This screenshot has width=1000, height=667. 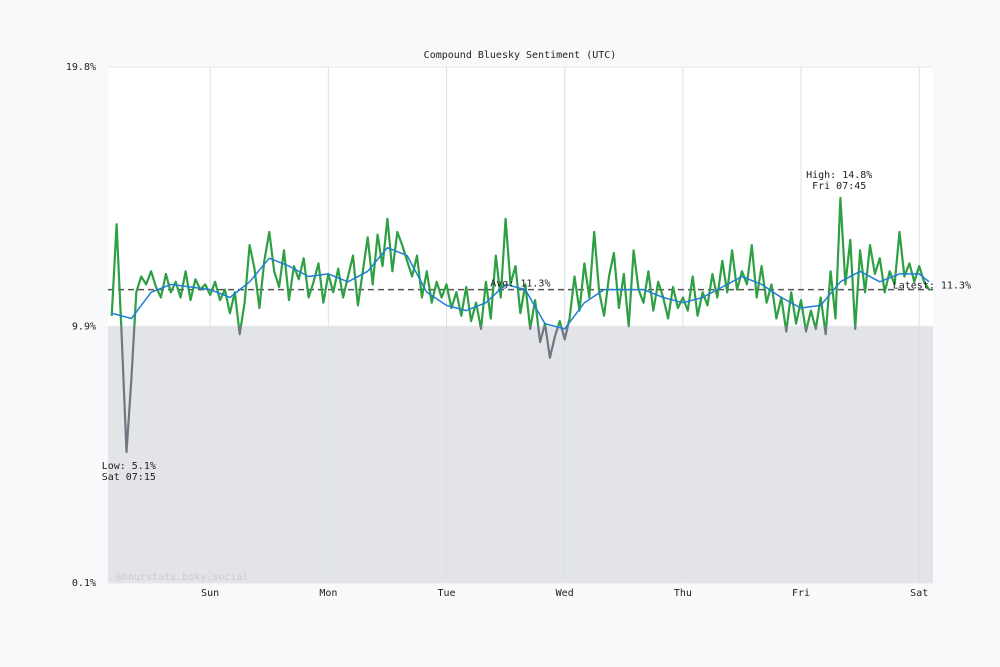 I want to click on trend-line, so click(x=520, y=288).